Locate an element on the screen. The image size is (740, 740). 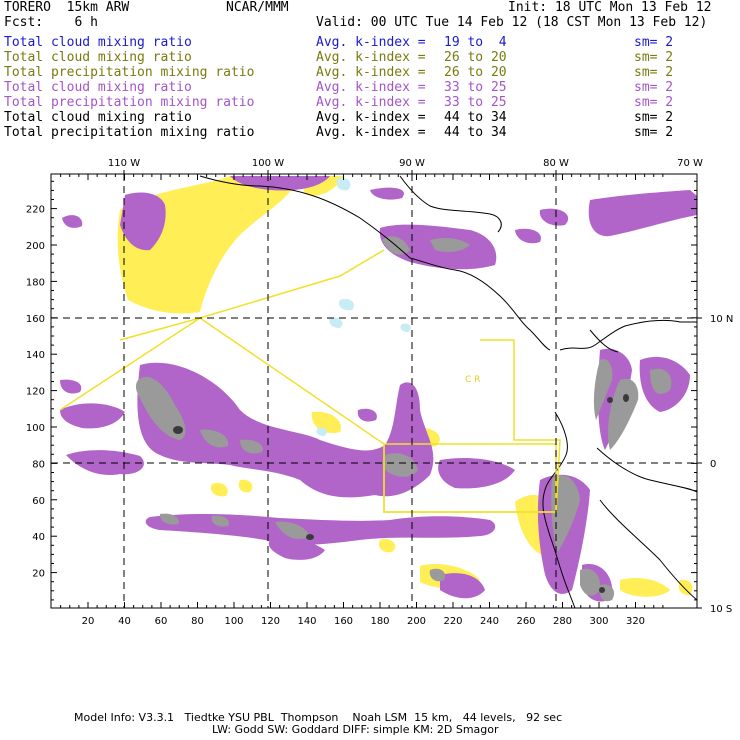
y-tick-label: 80 is located at coordinates (38, 464).